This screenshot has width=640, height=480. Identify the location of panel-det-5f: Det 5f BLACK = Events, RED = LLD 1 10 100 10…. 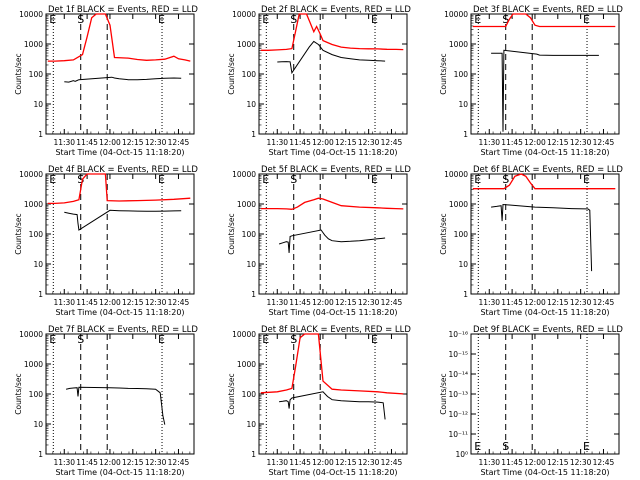
(319, 241).